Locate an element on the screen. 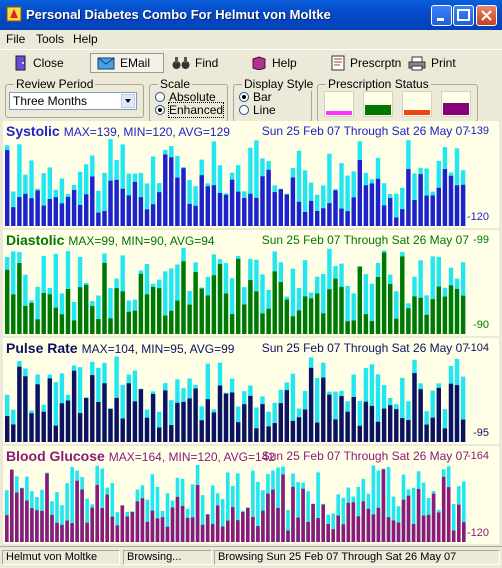 This screenshot has width=502, height=568. printer-icon is located at coordinates (417, 63).